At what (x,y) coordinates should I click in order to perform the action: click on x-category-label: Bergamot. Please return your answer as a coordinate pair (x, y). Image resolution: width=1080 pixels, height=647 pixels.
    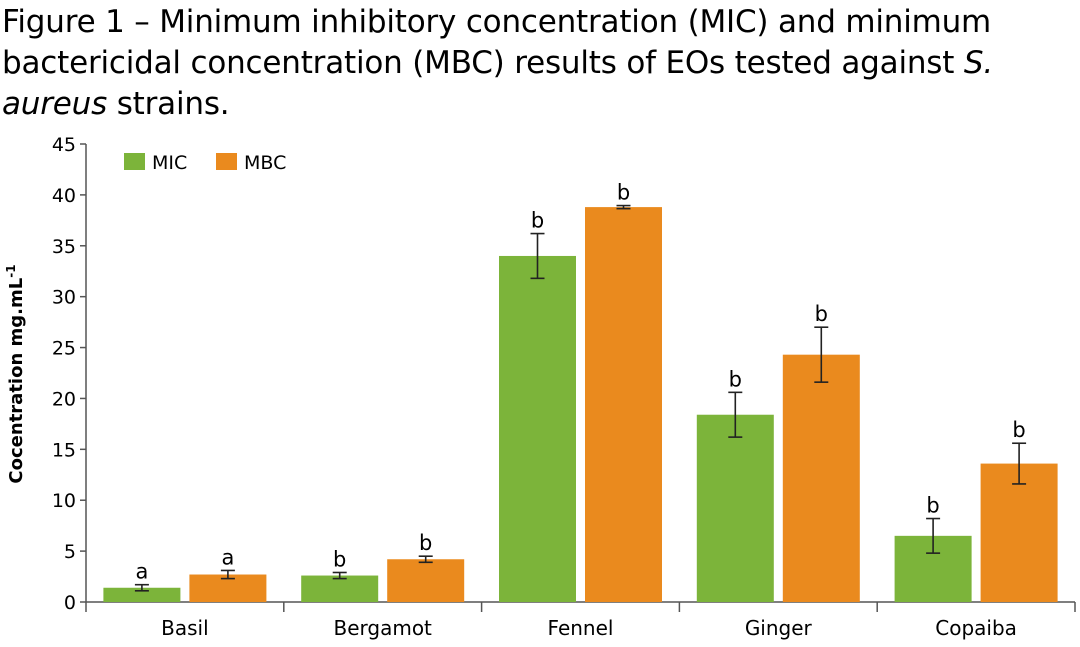
    Looking at the image, I should click on (382, 628).